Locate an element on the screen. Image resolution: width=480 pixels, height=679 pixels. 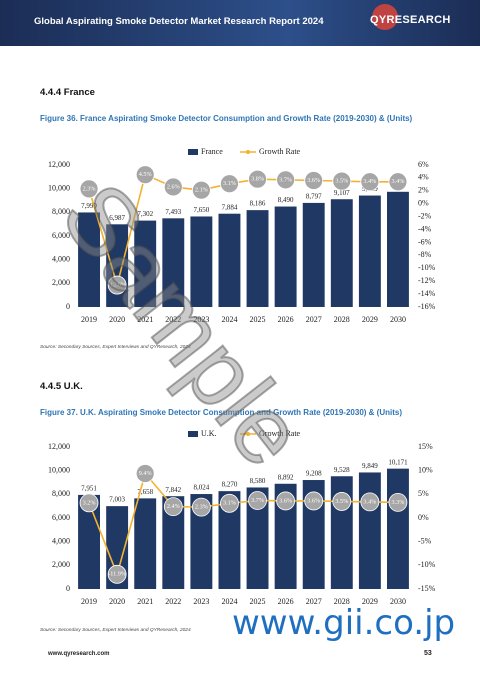
x-tick-label: 2027 is located at coordinates (314, 319).